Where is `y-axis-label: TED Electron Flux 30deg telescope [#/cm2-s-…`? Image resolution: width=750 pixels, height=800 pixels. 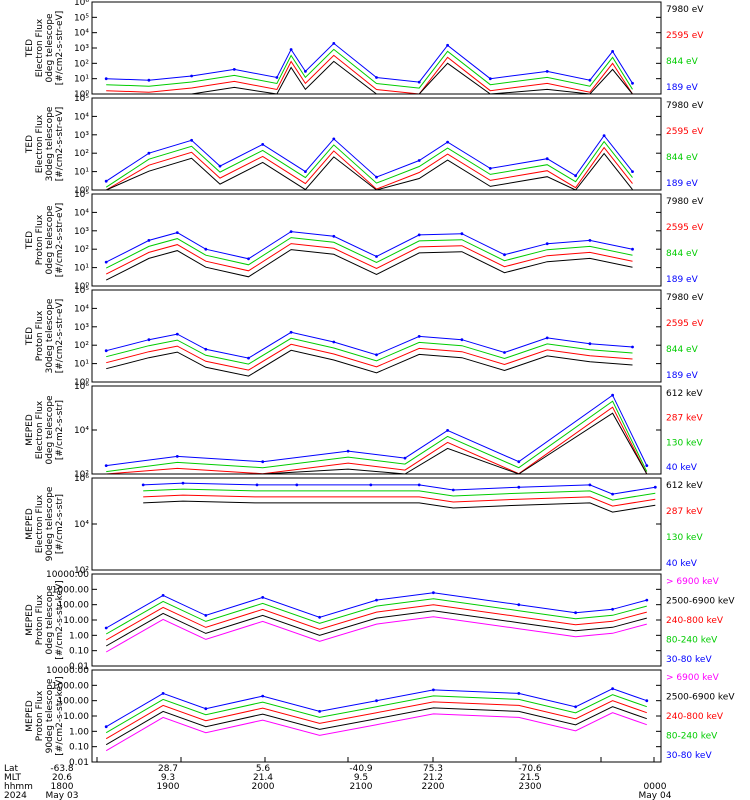
y-axis-label: TED Electron Flux 30deg telescope [#/cm2-s-… is located at coordinates (45, 143).